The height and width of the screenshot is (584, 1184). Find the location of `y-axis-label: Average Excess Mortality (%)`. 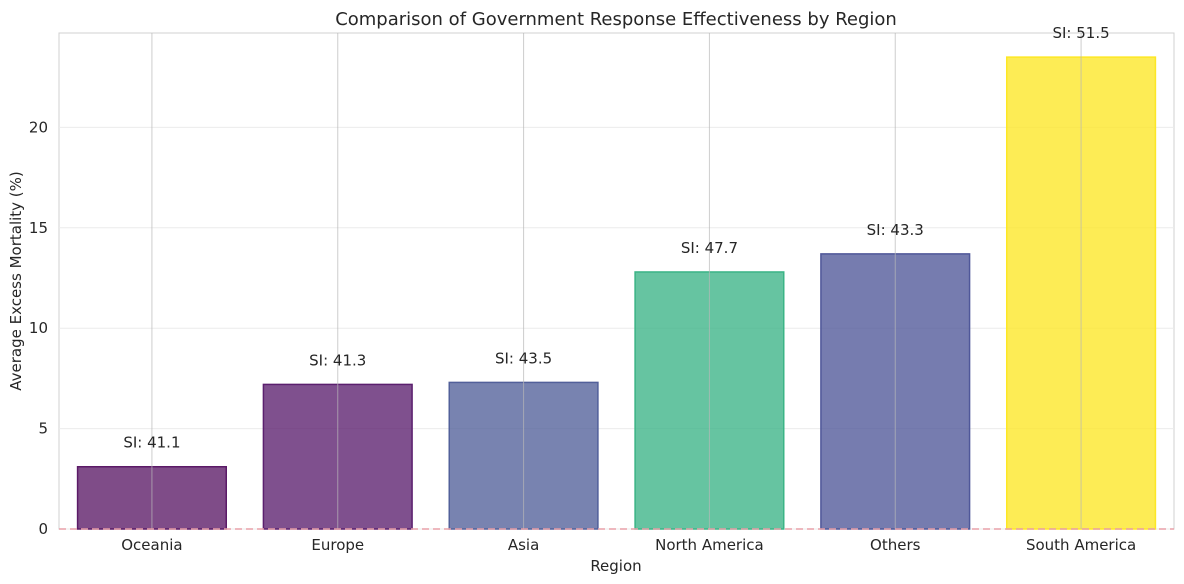

y-axis-label: Average Excess Mortality (%) is located at coordinates (16, 281).